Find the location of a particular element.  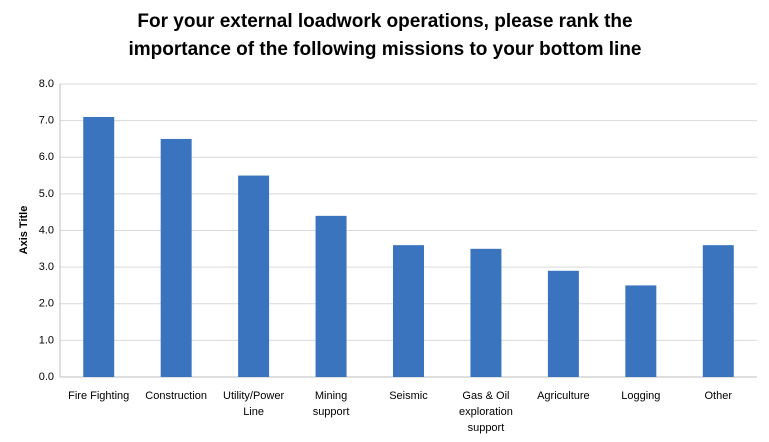

y-tick-label: 2.0 is located at coordinates (46, 304).